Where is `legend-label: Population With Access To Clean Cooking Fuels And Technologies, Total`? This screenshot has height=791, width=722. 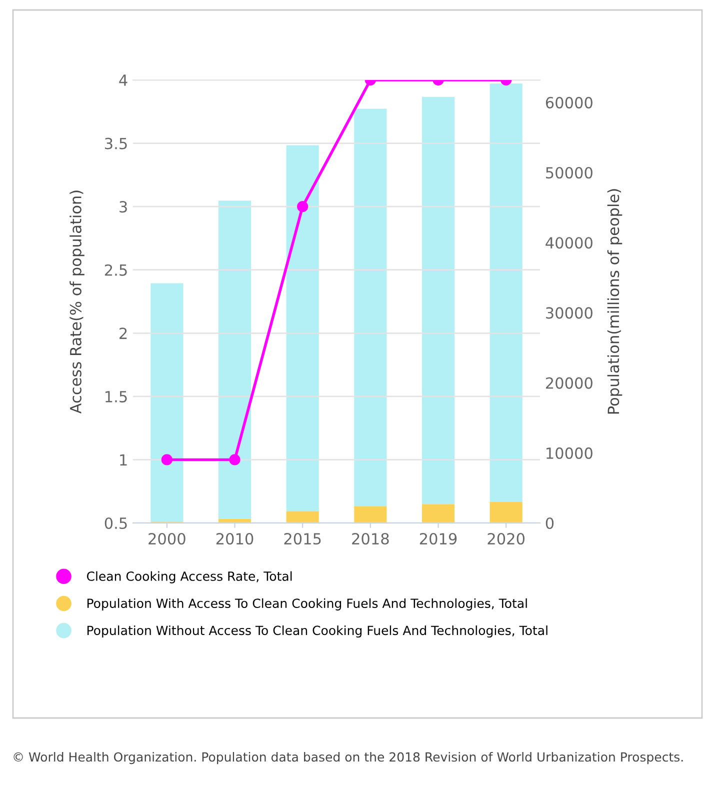
legend-label: Population With Access To Clean Cooking Fuels And Technologies, Total is located at coordinates (307, 604).